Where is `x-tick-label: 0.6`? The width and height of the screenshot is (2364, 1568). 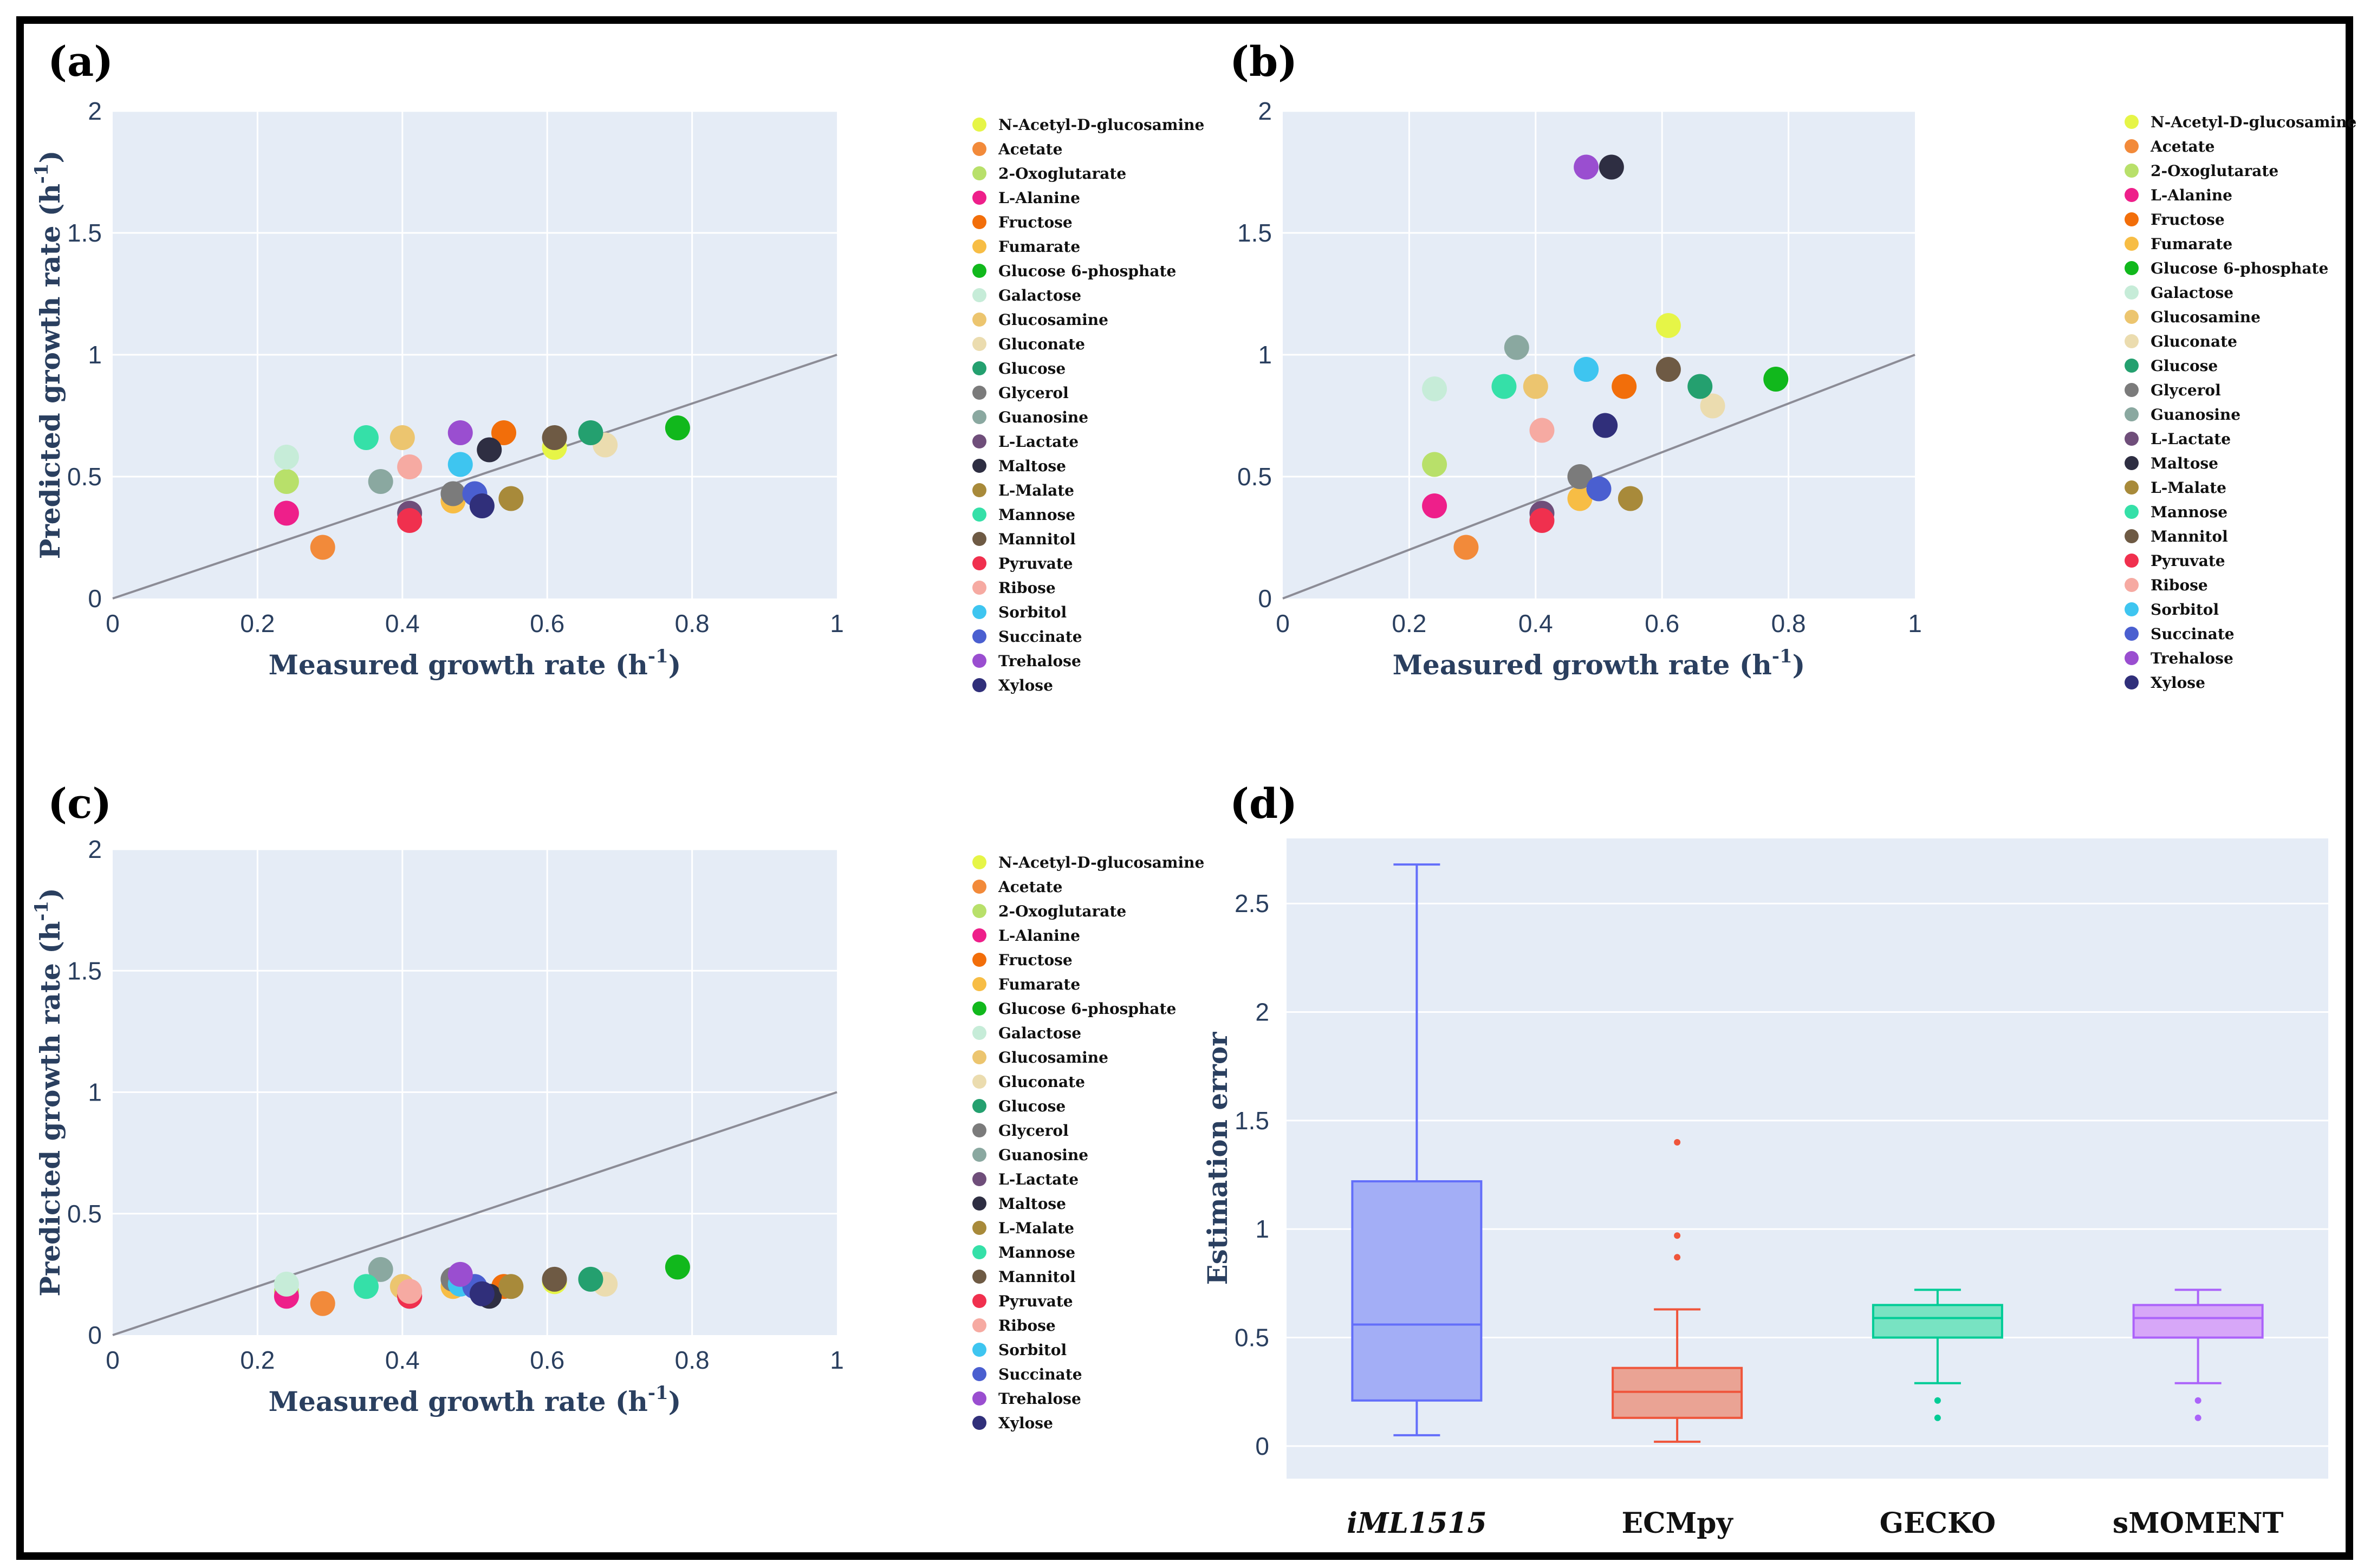 x-tick-label: 0.6 is located at coordinates (1662, 623).